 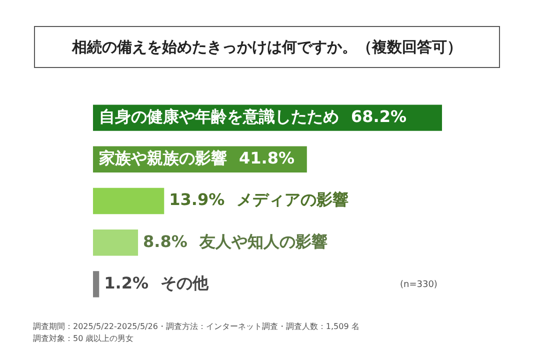 What do you see at coordinates (162, 158) in the screenshot?
I see `y-tick-label: 家族や親族の影響` at bounding box center [162, 158].